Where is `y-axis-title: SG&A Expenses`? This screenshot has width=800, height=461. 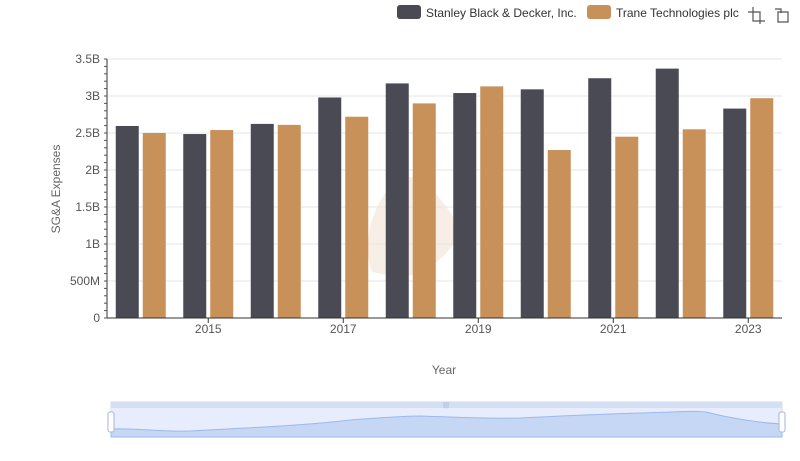
y-axis-title: SG&A Expenses is located at coordinates (56, 189).